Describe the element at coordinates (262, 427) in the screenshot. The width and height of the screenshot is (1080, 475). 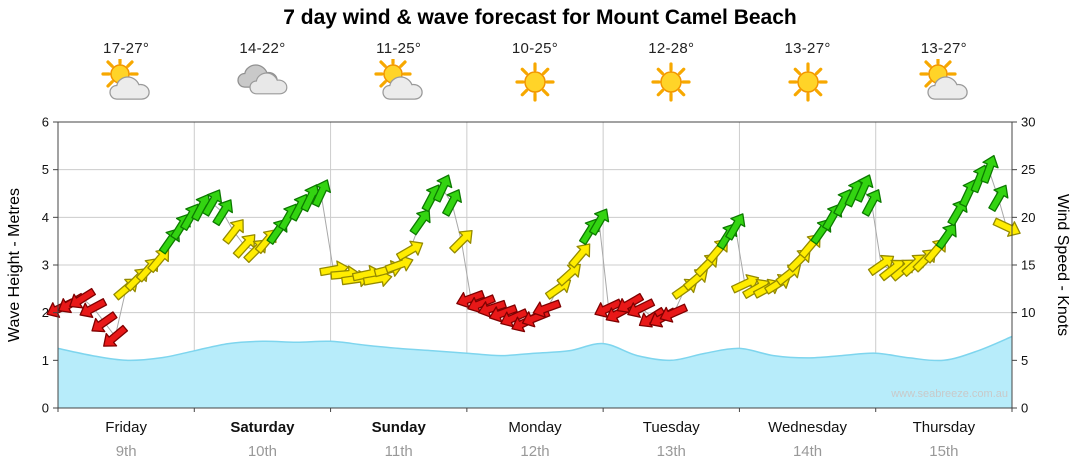
I see `day-name: Saturday` at that location.